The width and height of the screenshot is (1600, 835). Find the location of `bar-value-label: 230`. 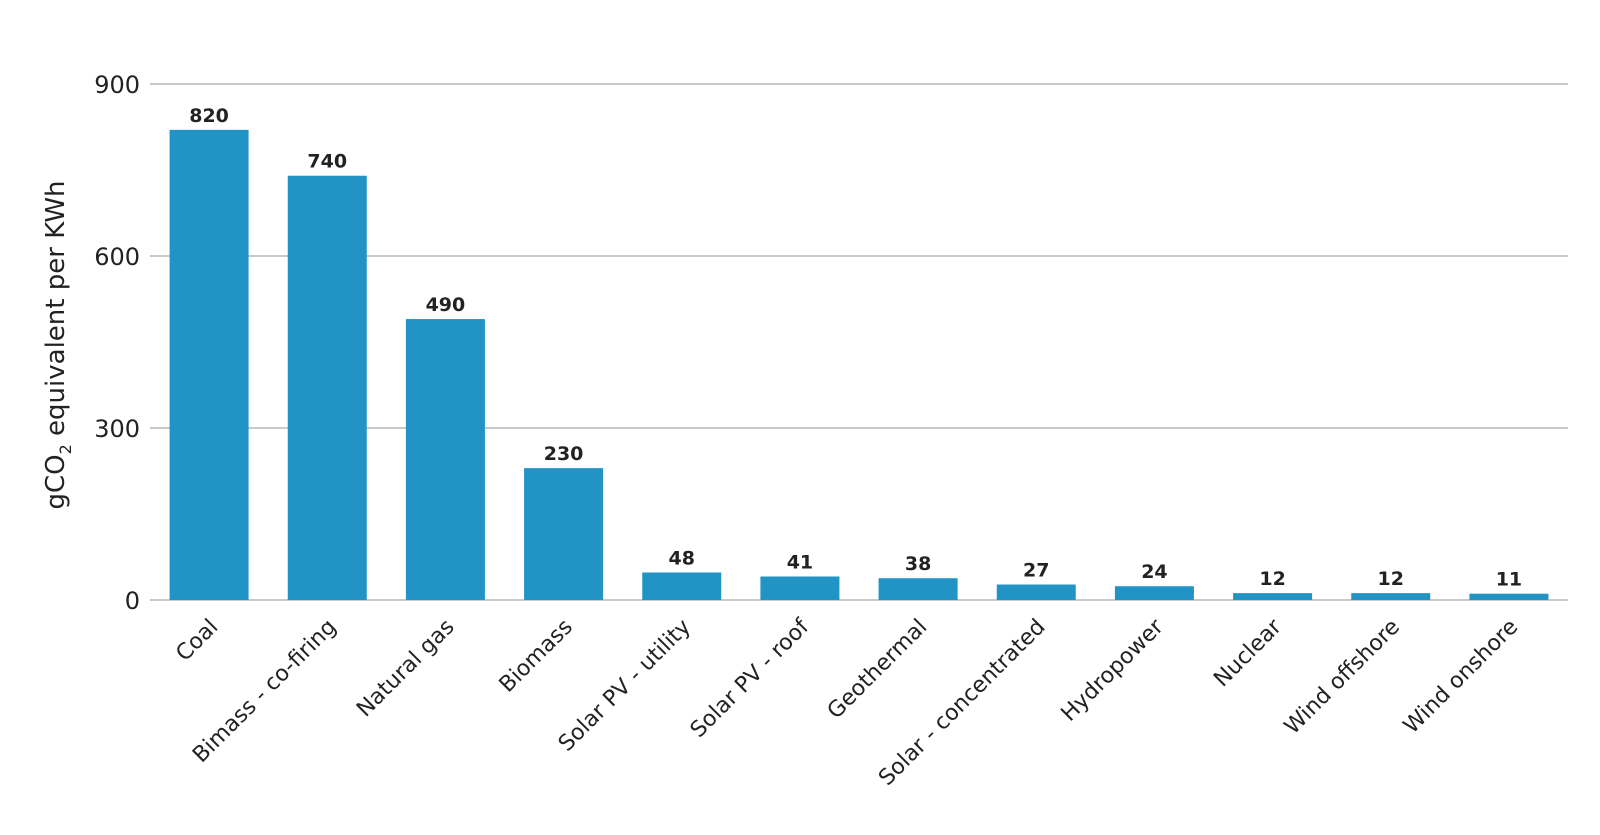

bar-value-label: 230 is located at coordinates (564, 454).